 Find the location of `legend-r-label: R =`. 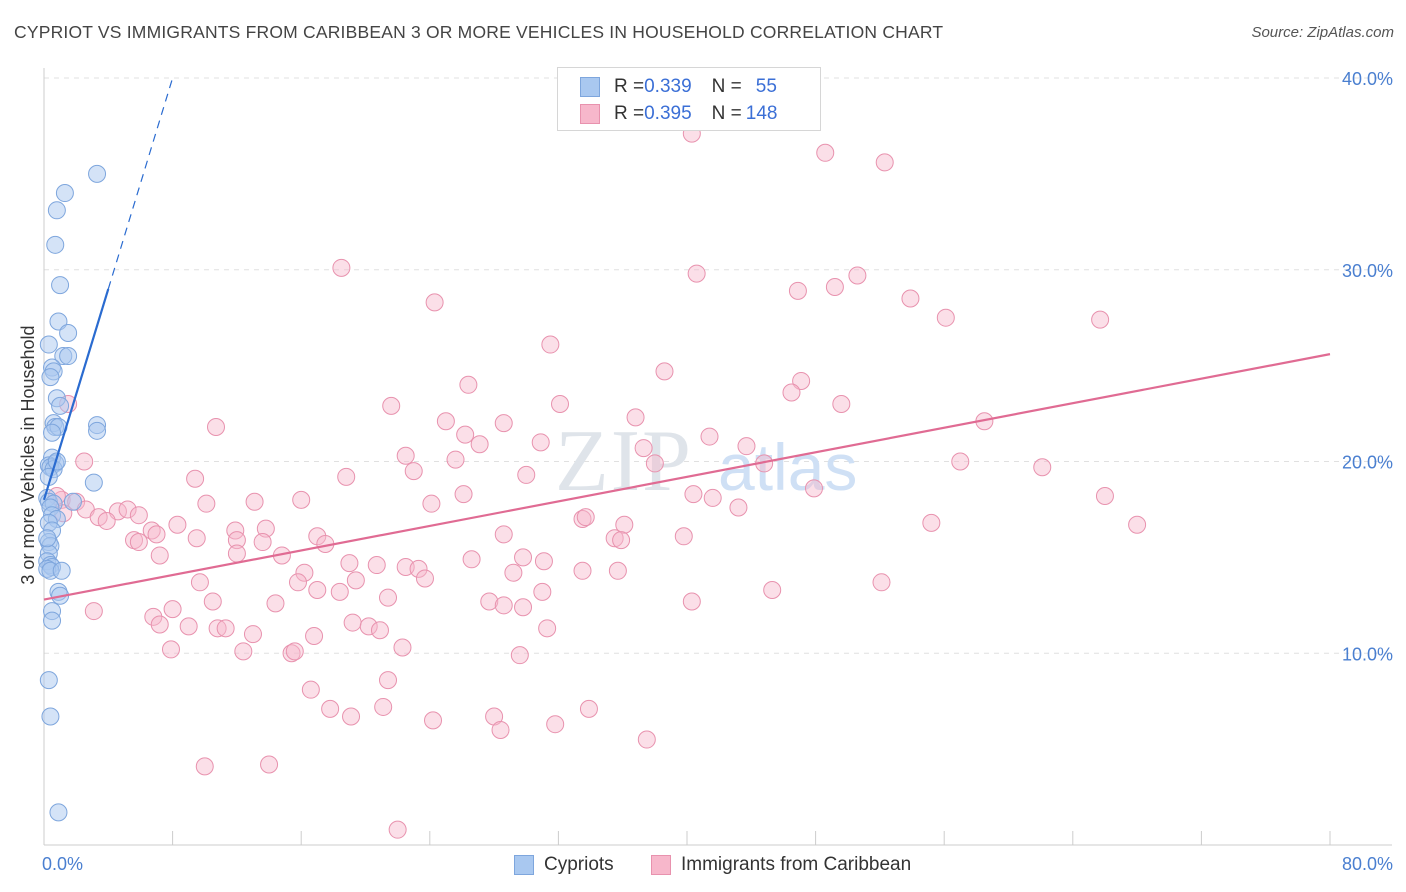

legend-r-label: R = is located at coordinates (629, 113).